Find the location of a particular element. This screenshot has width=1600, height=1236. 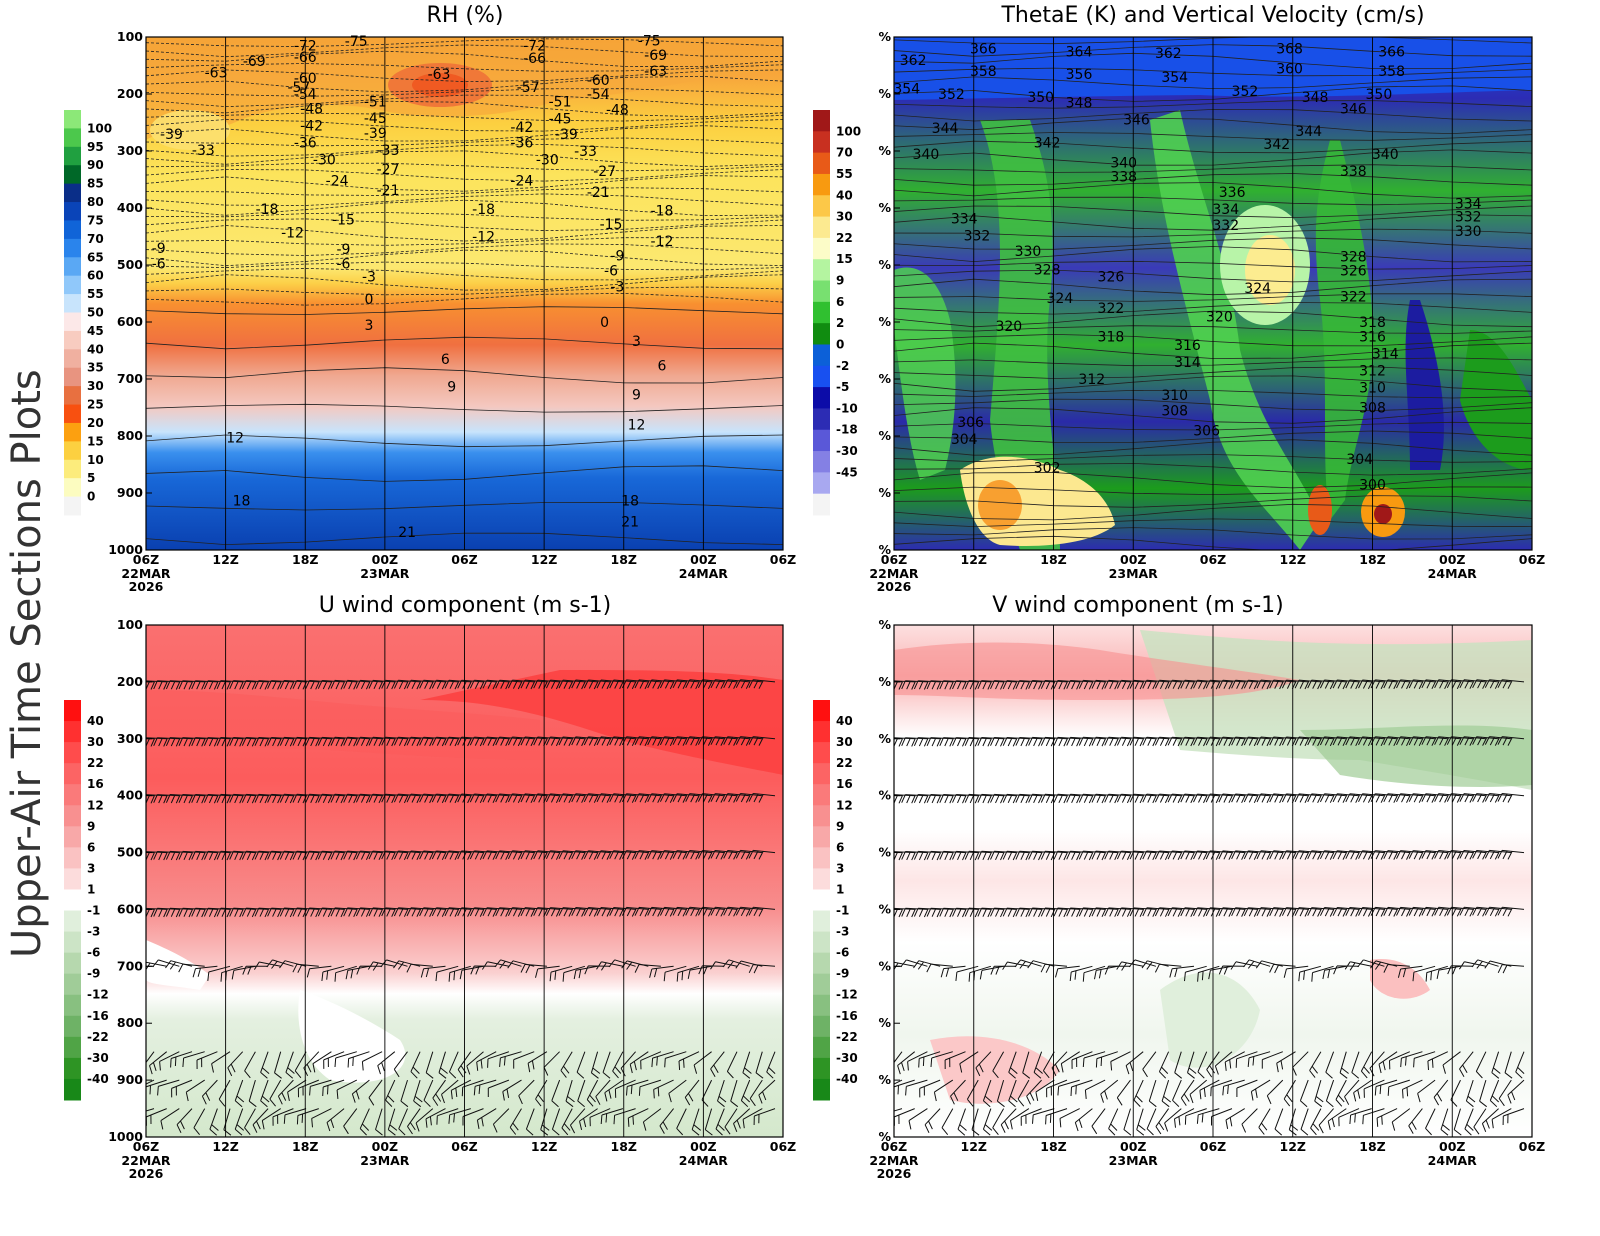

rh-contour-label: -42 is located at coordinates (521, 128).